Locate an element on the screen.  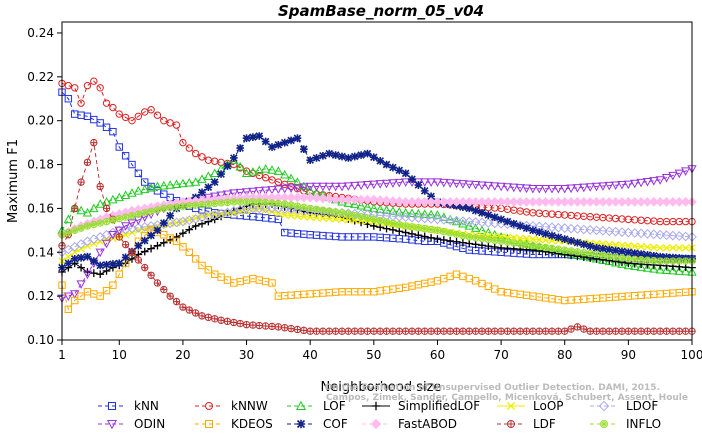
y-tick-label: 0.22 is located at coordinates (40, 77).